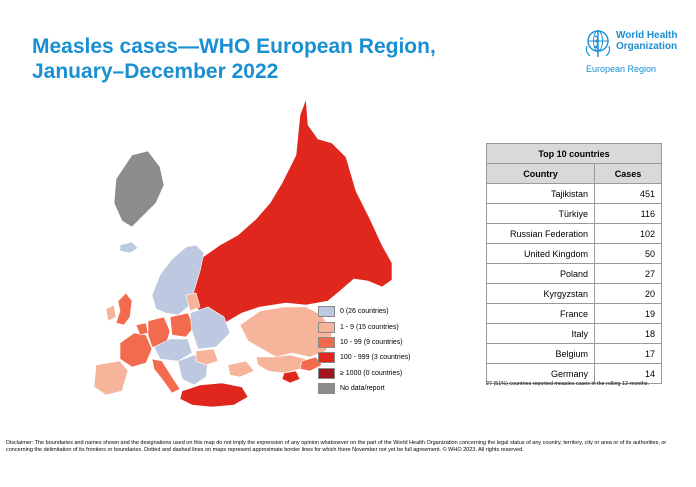 This screenshot has height=487, width=696. Describe the element at coordinates (362, 389) in the screenshot. I see `legend-label: No data/report` at that location.